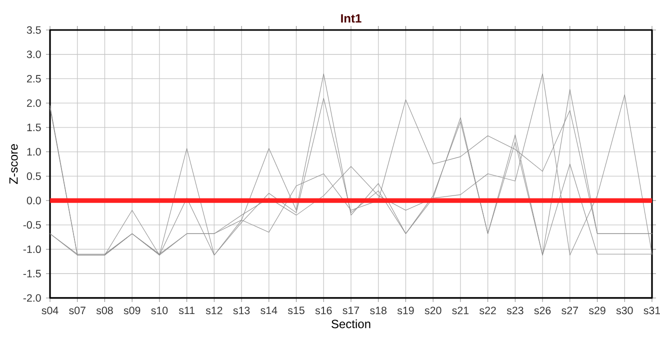 This screenshot has width=660, height=360. Describe the element at coordinates (433, 310) in the screenshot. I see `x-tick-label: s20` at that location.